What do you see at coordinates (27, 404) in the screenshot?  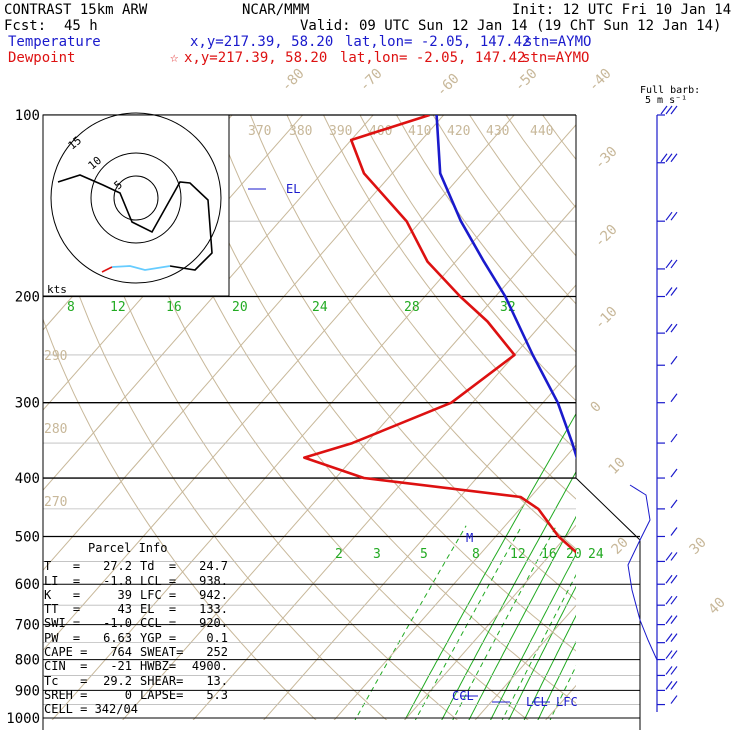 I see `pressure-tick-label: 300` at bounding box center [27, 404].